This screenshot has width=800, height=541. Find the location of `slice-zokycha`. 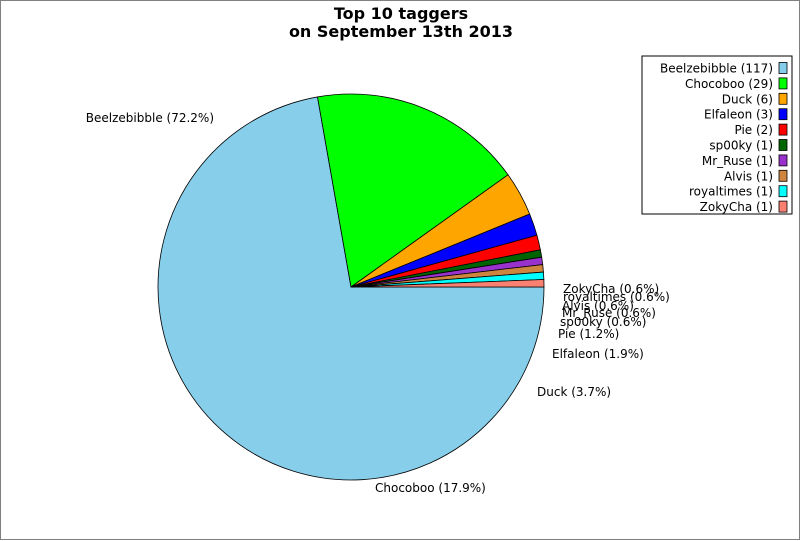

slice-zokycha is located at coordinates (447, 283).